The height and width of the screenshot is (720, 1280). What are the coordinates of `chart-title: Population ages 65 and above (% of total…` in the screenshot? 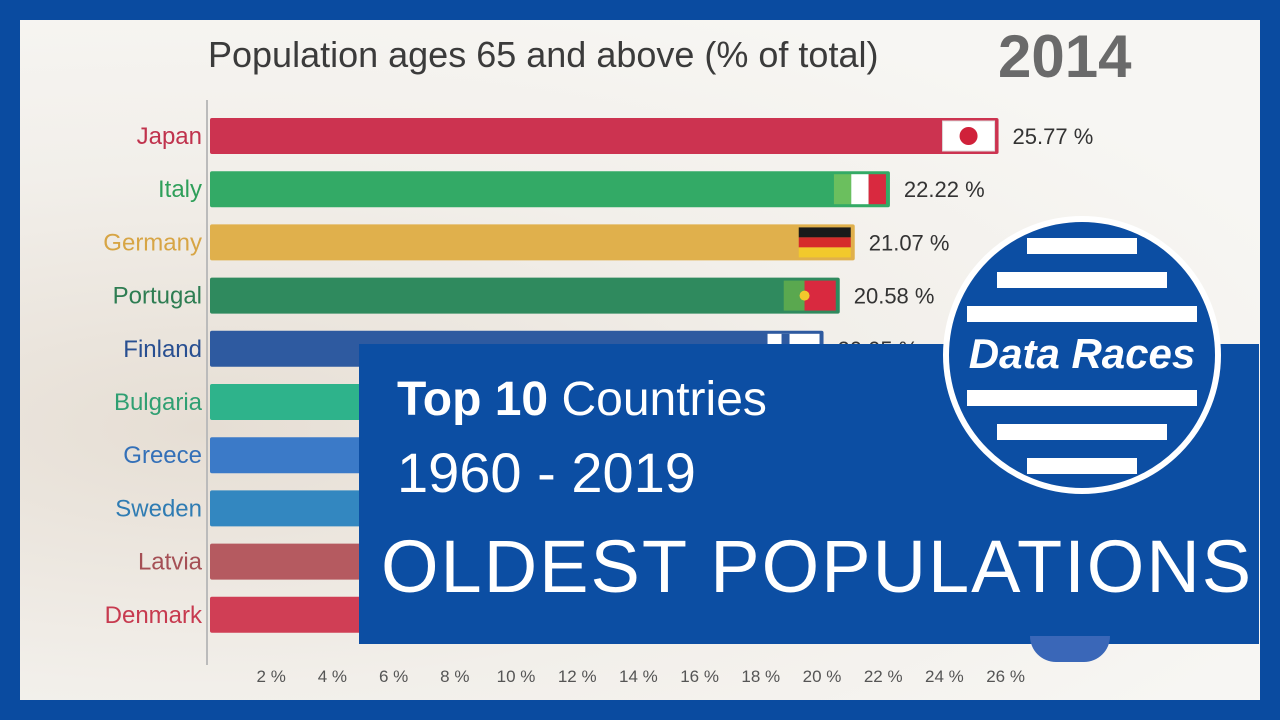 It's located at (543, 54).